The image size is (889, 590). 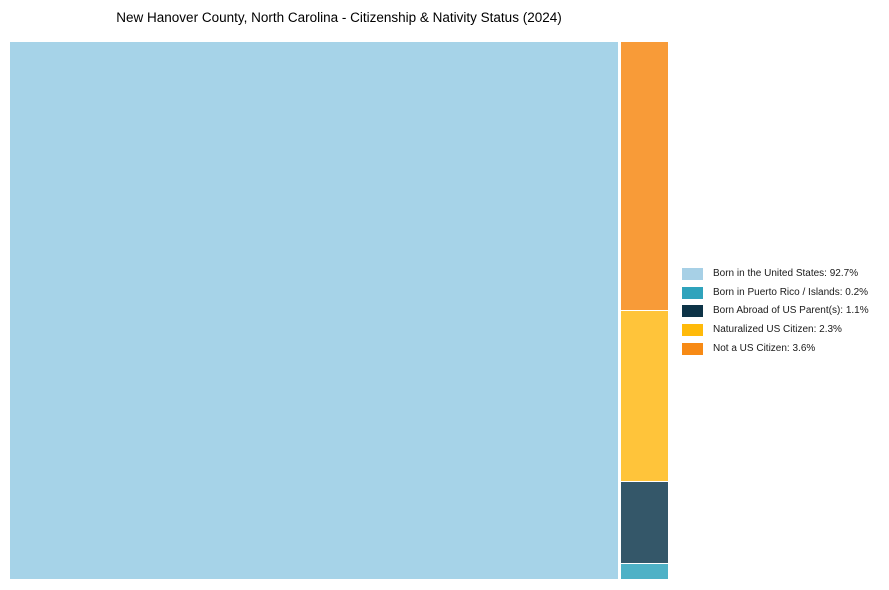 What do you see at coordinates (692, 348) in the screenshot?
I see `legend-swatch-not-a-us-citizen` at bounding box center [692, 348].